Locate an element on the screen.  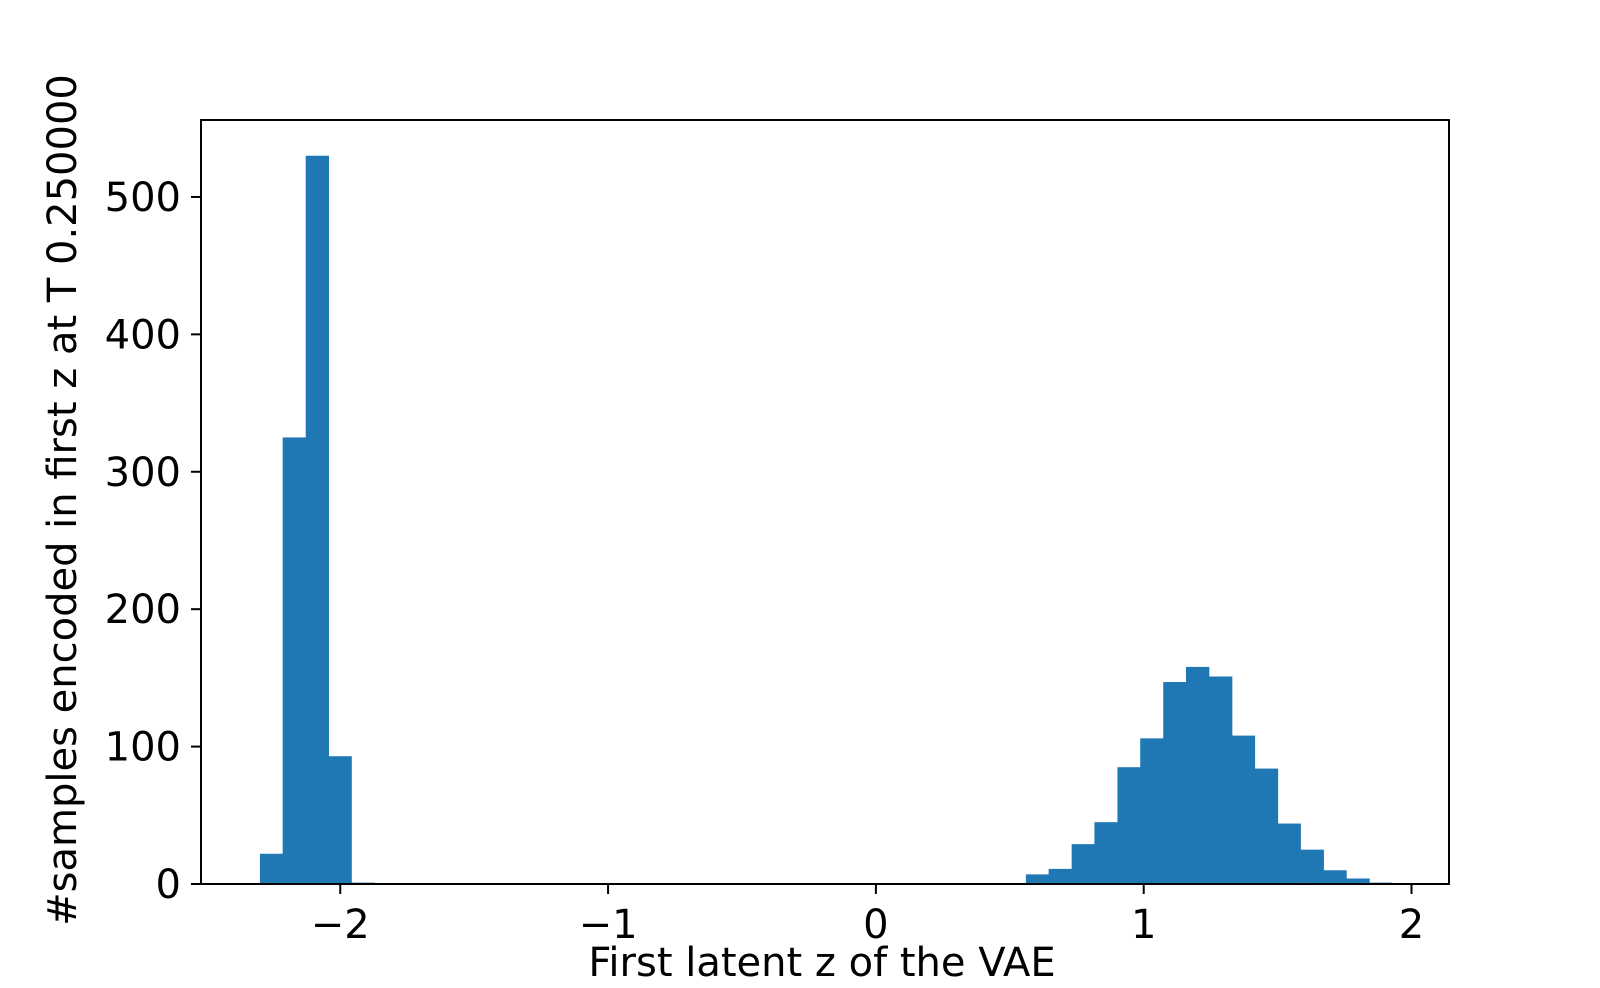
x-axis-ticks: −2 −1 0 1 2 is located at coordinates (867, 916).